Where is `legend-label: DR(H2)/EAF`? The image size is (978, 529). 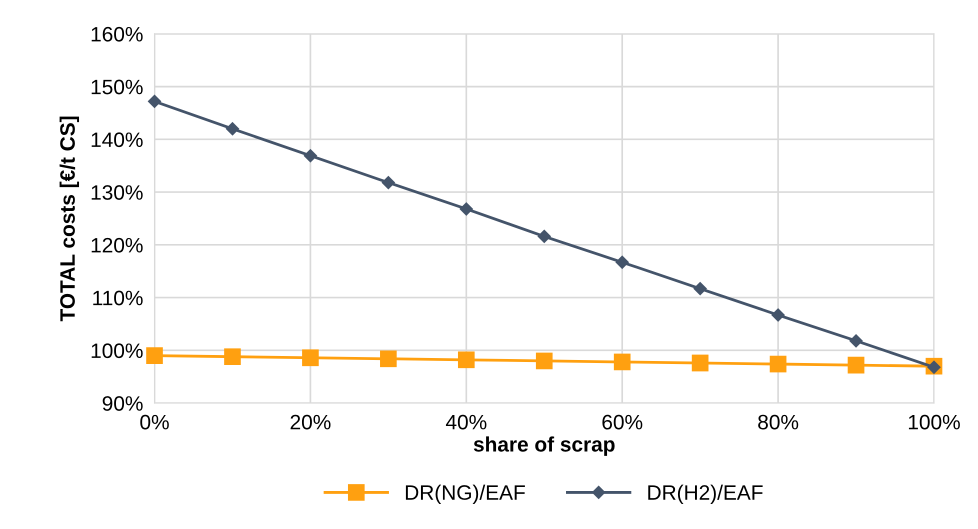 legend-label: DR(H2)/EAF is located at coordinates (705, 494).